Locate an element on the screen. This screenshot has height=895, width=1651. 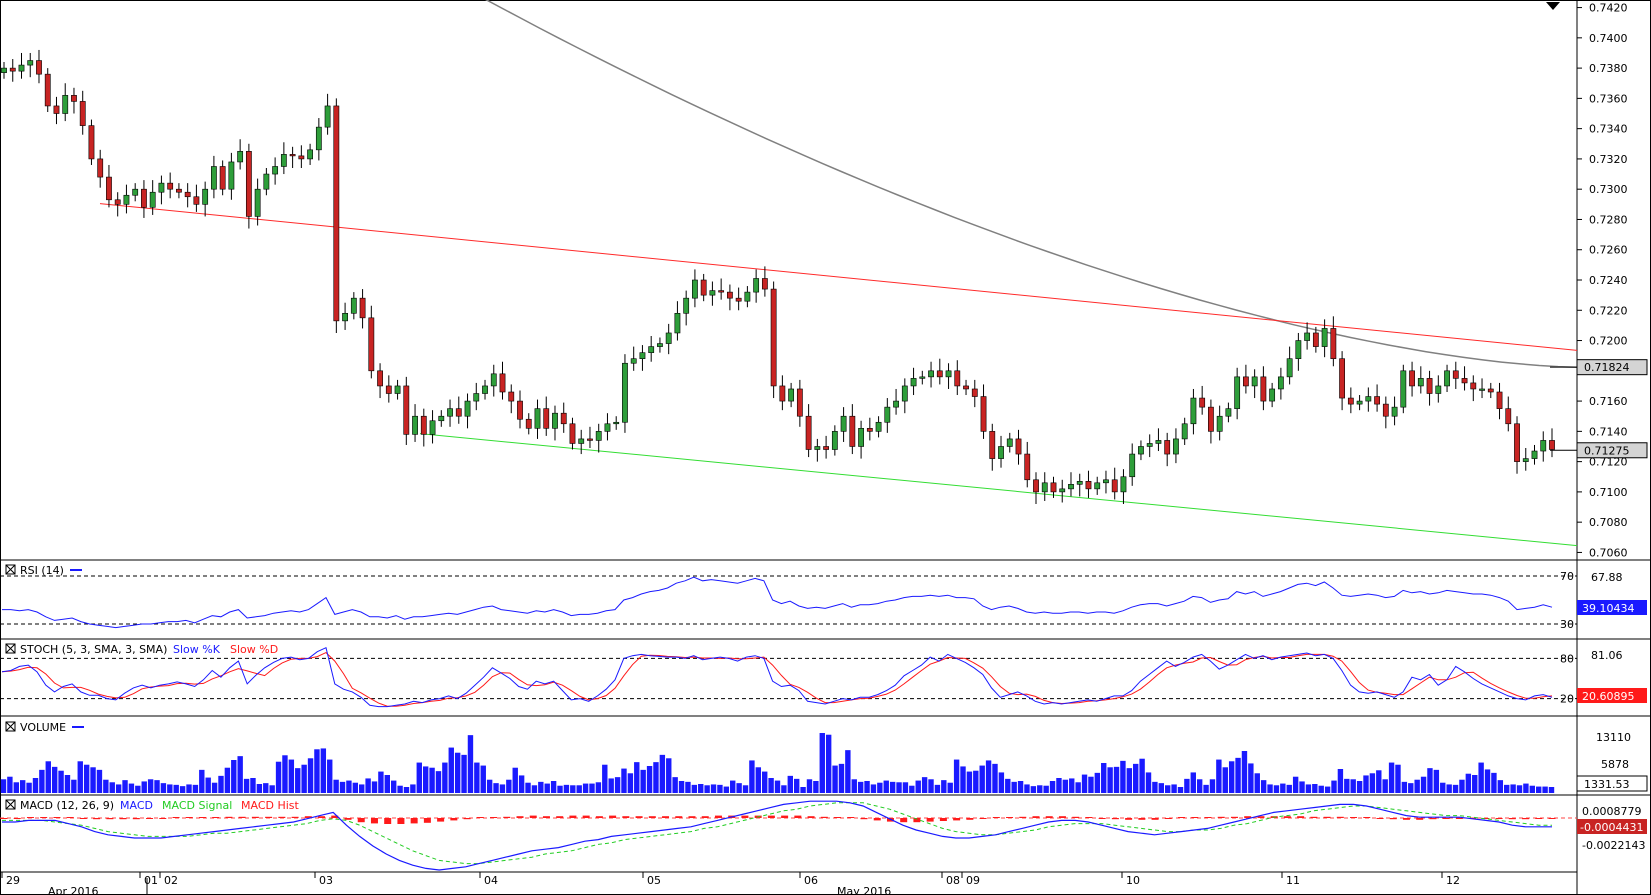
stoch-legend-k: Slow %K is located at coordinates (197, 649).